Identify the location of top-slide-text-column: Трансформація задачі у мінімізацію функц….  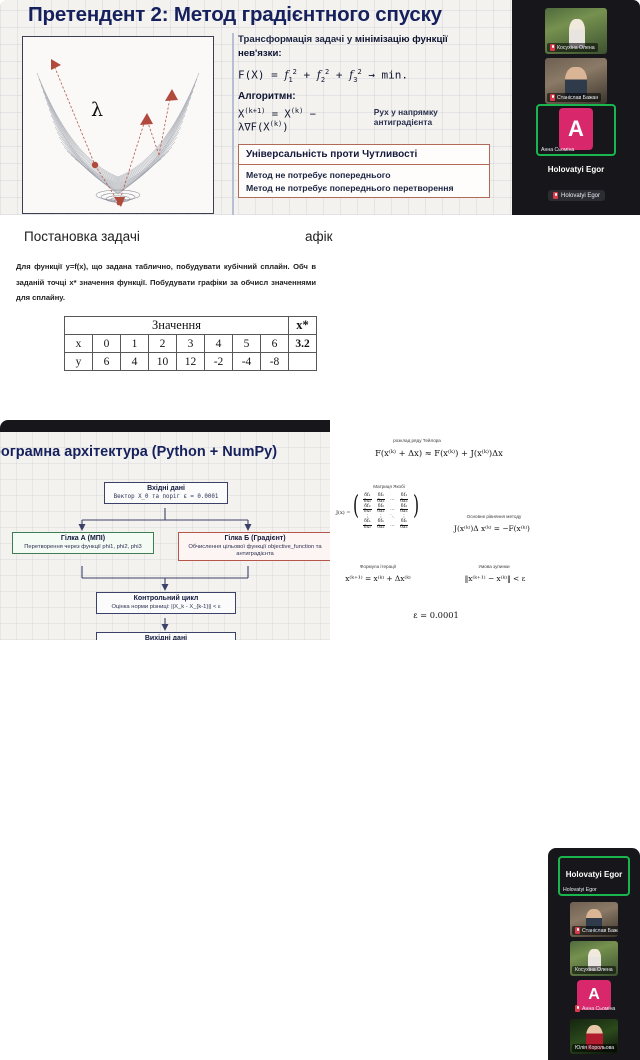
(364, 115).